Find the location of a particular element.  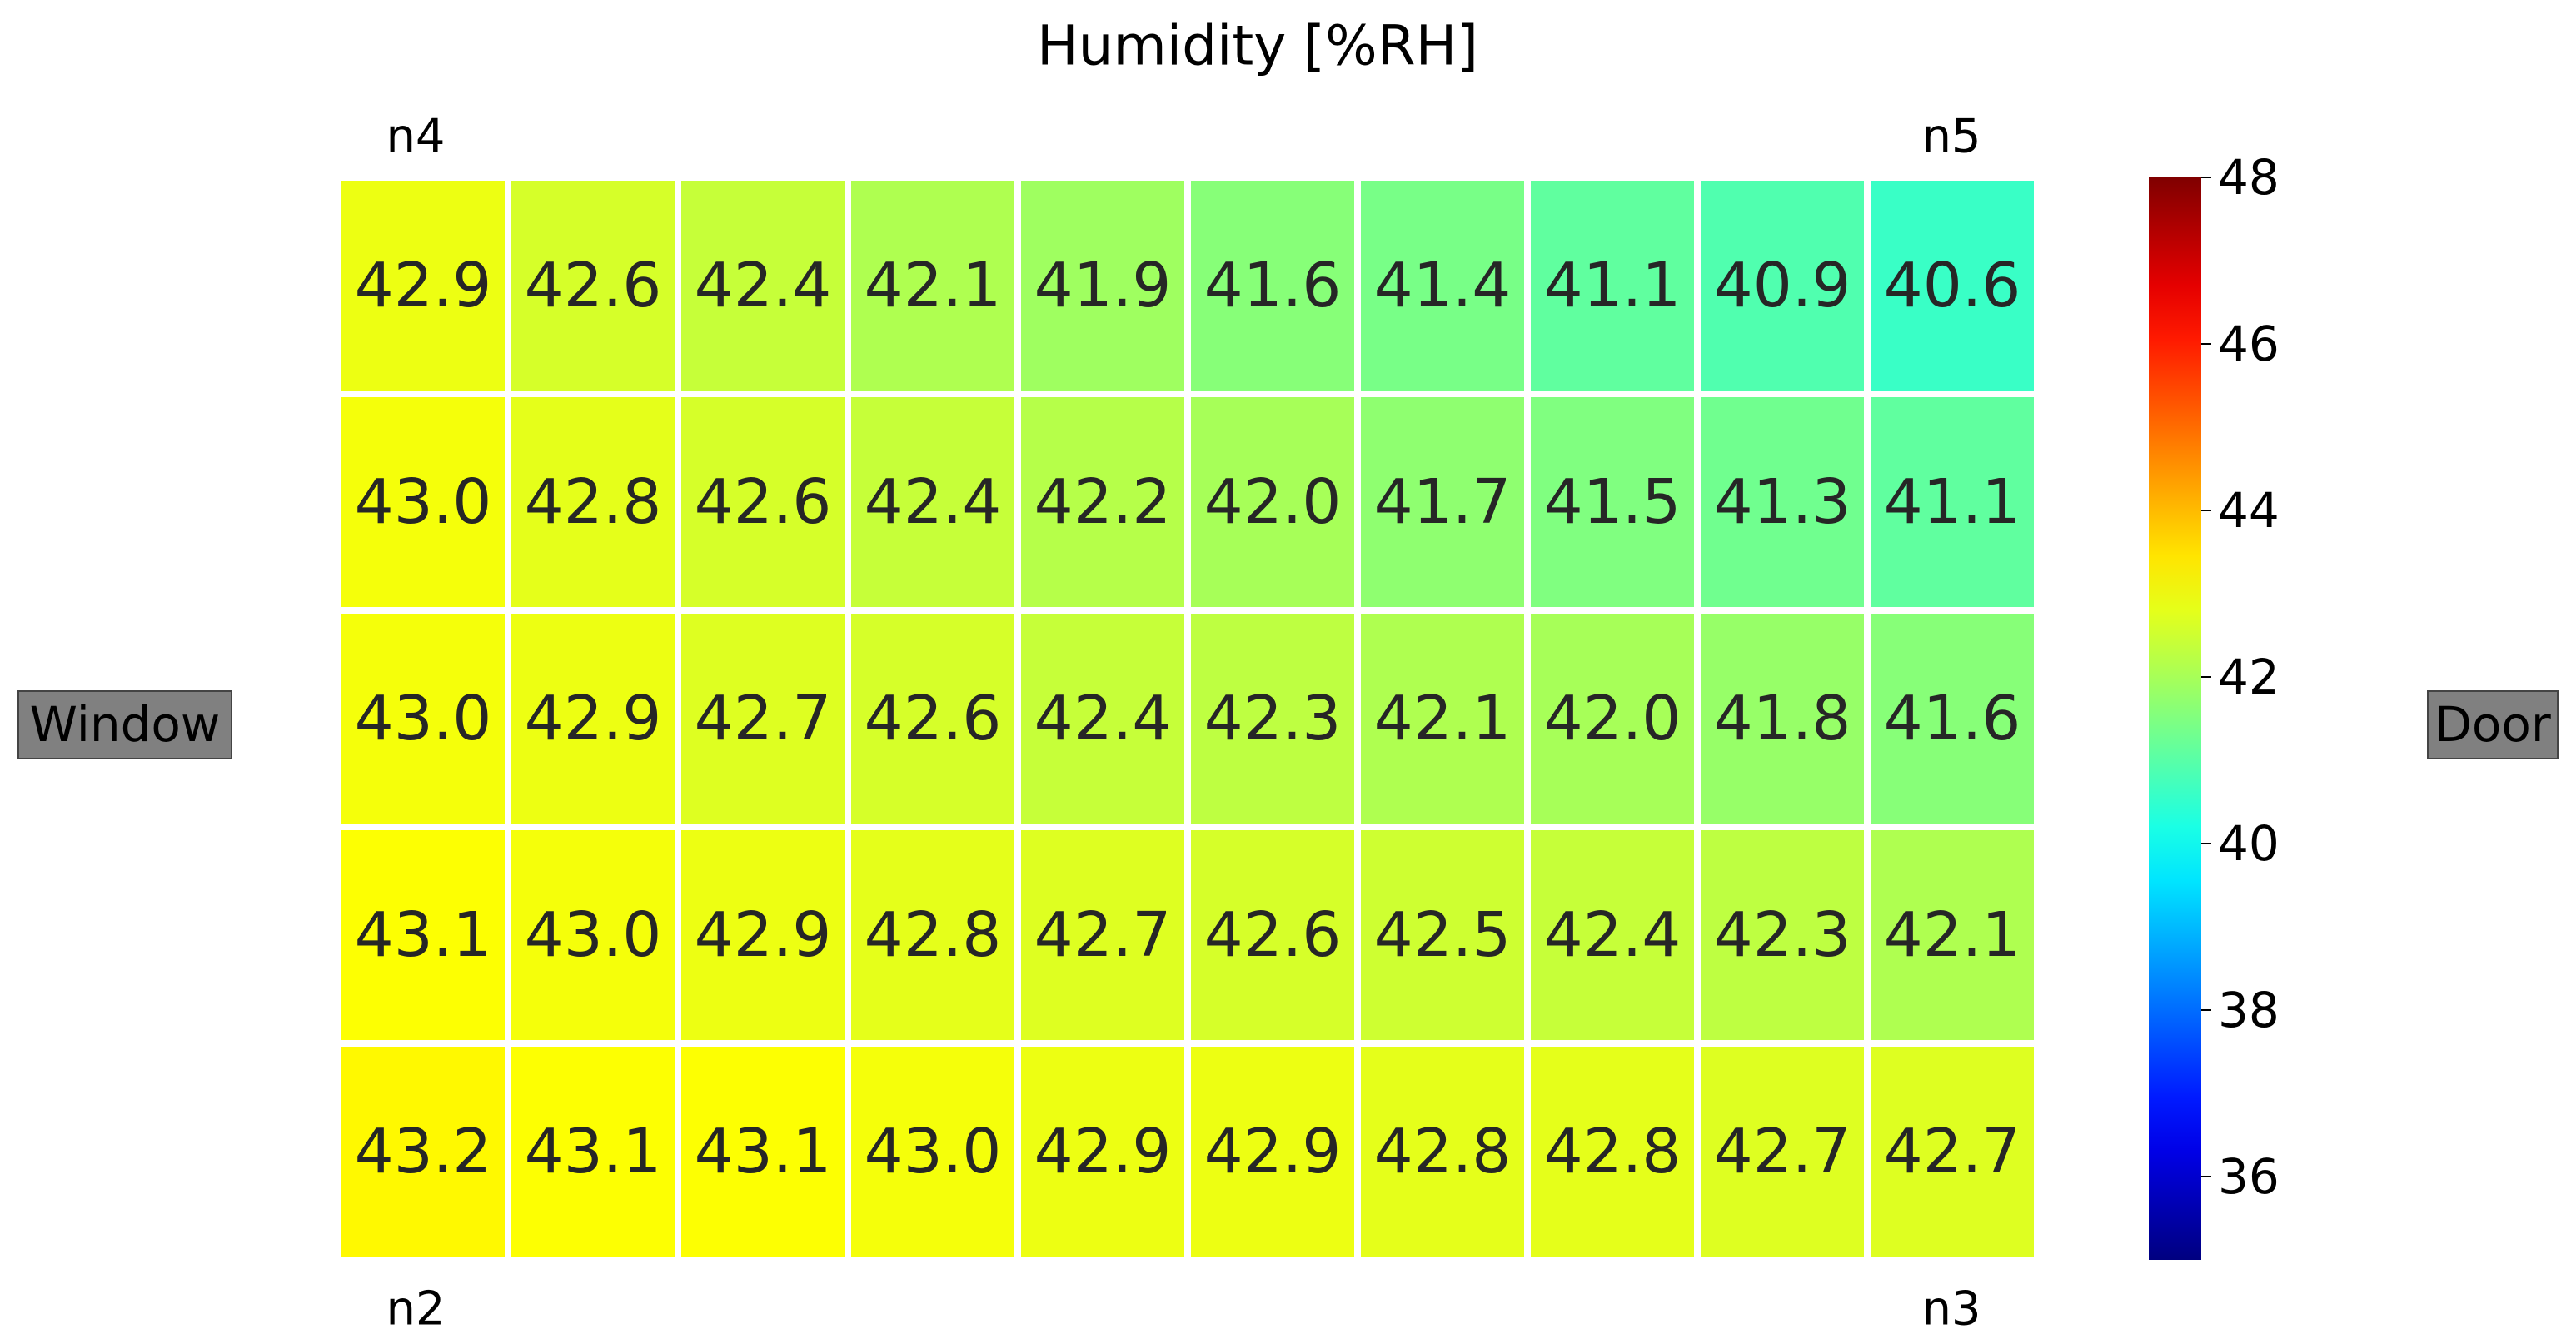

colorbar-tick-label: 40 is located at coordinates (2249, 843).